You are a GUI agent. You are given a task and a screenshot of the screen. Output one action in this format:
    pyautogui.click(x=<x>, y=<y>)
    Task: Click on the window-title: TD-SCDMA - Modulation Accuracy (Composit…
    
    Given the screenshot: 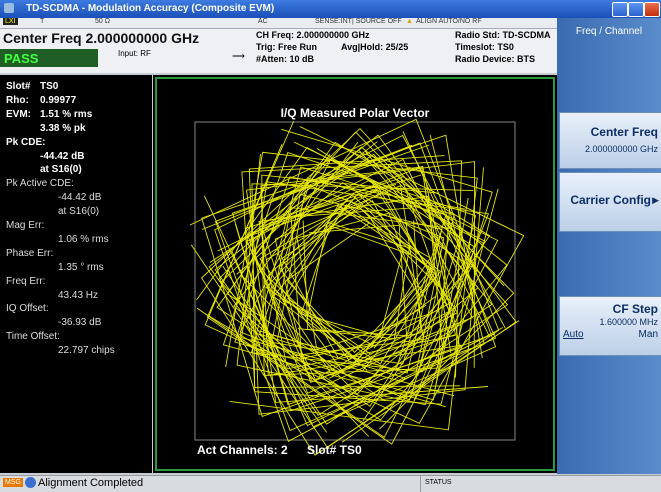 What is the action you would take?
    pyautogui.click(x=150, y=8)
    